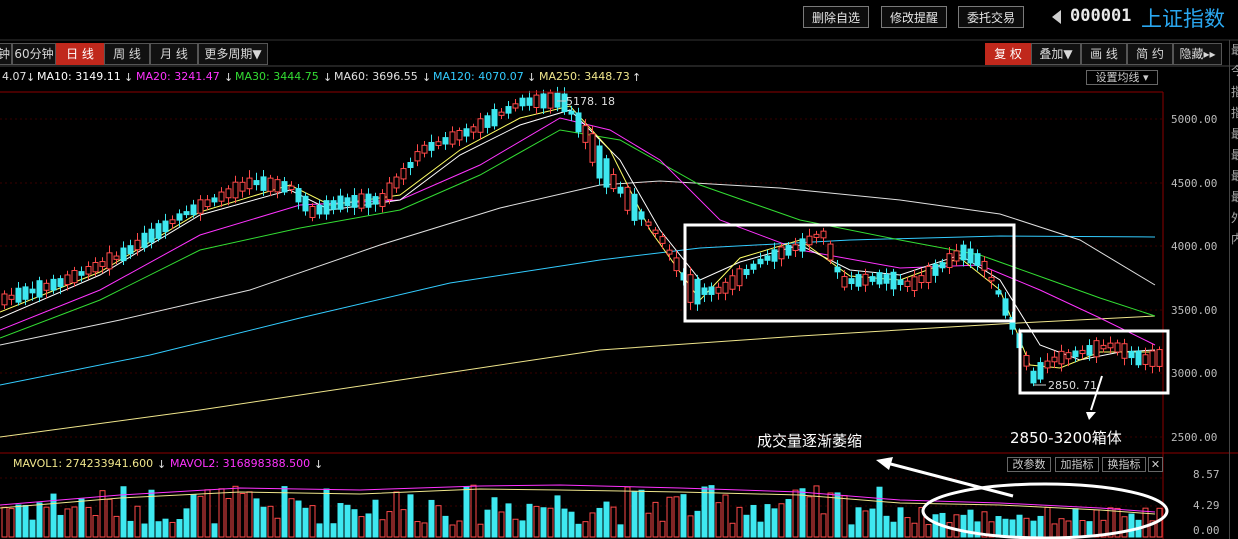  I want to click on simple-mode-button: 简 约, so click(1150, 54).